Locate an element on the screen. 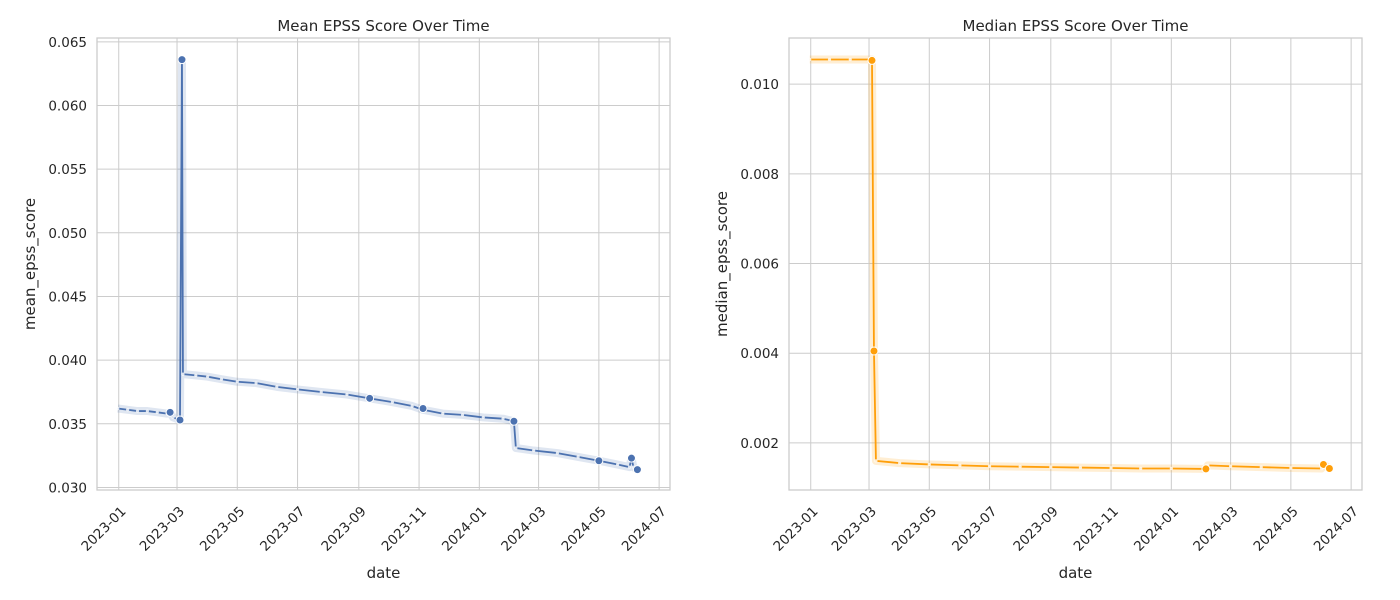 Image resolution: width=1400 pixels, height=600 pixels. y-tick-label: 0.045 is located at coordinates (67, 297).